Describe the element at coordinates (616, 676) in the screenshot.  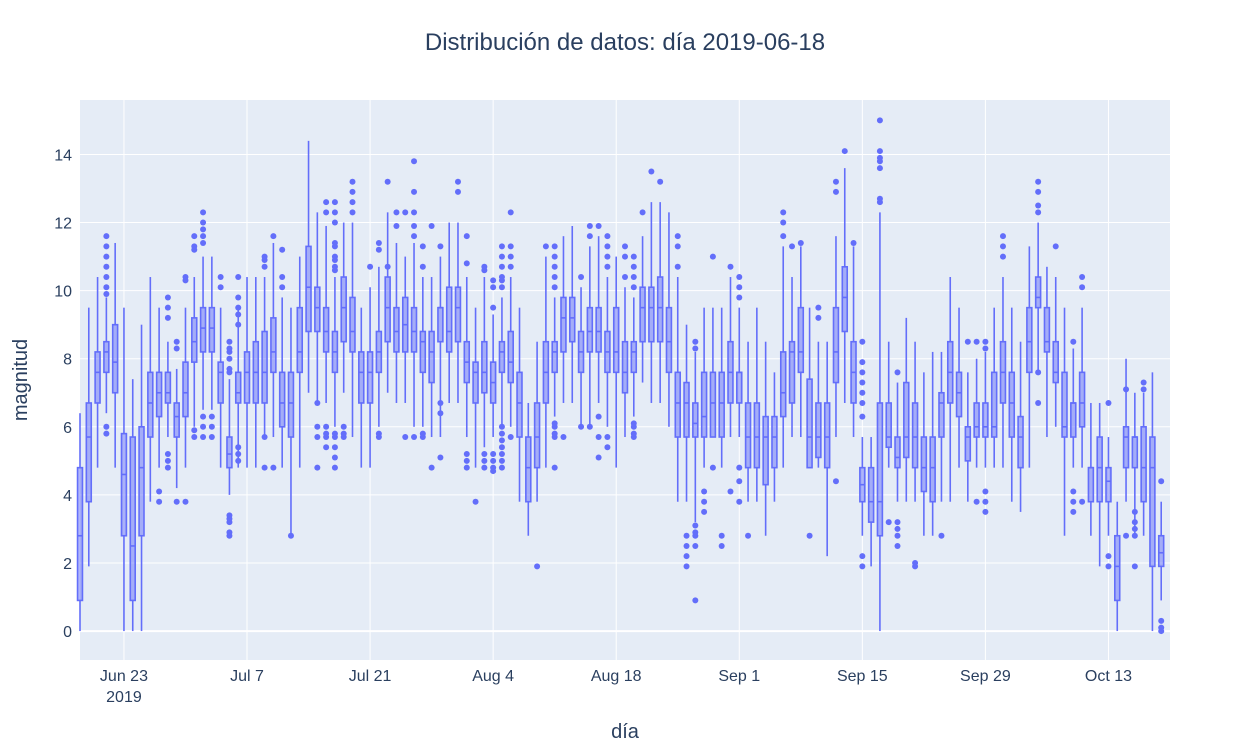
I see `x-tick-label: Aug 18` at that location.